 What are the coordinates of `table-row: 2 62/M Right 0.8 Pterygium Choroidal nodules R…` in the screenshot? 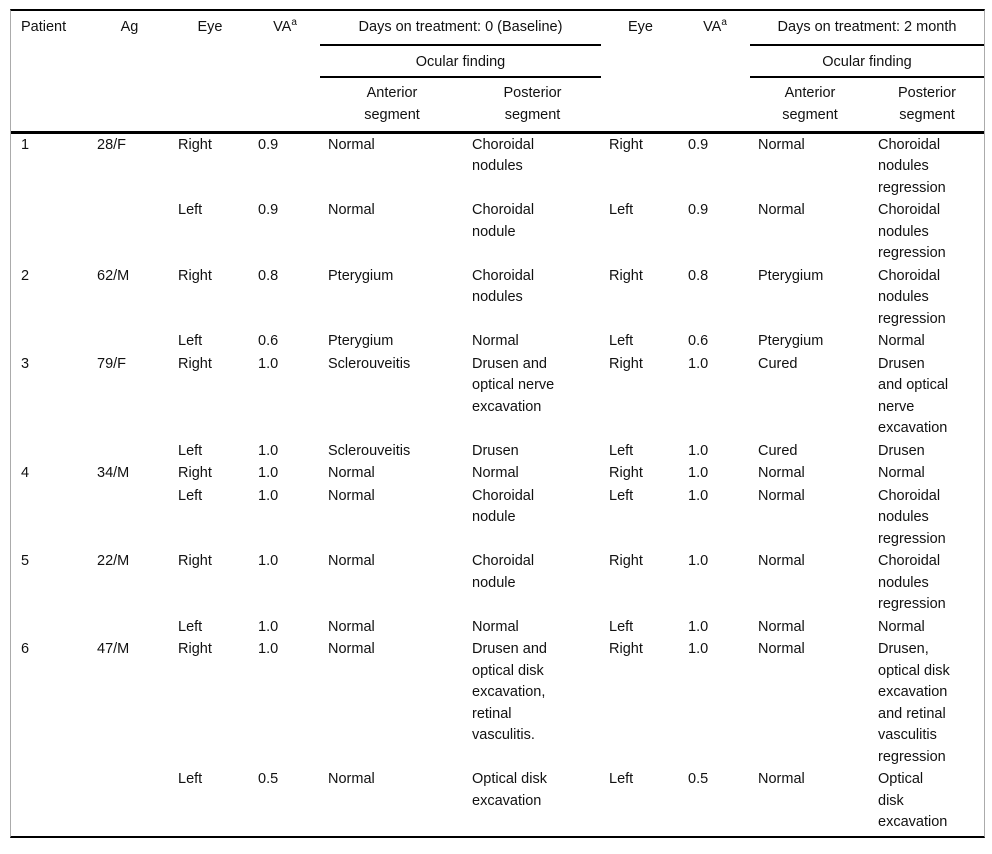 It's located at (497, 298).